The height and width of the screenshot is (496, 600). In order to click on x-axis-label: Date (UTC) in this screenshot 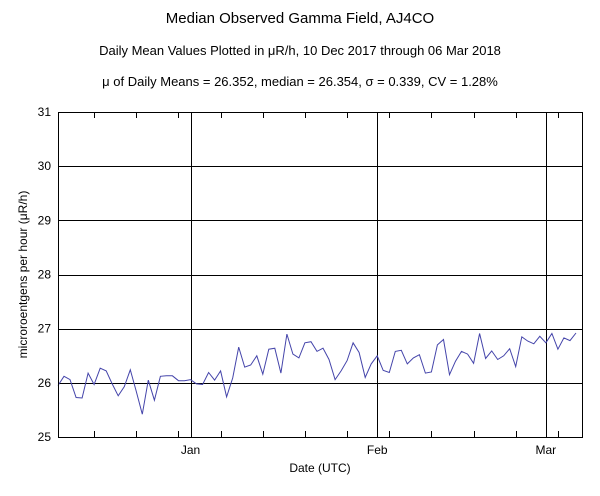, I will do `click(319, 468)`.